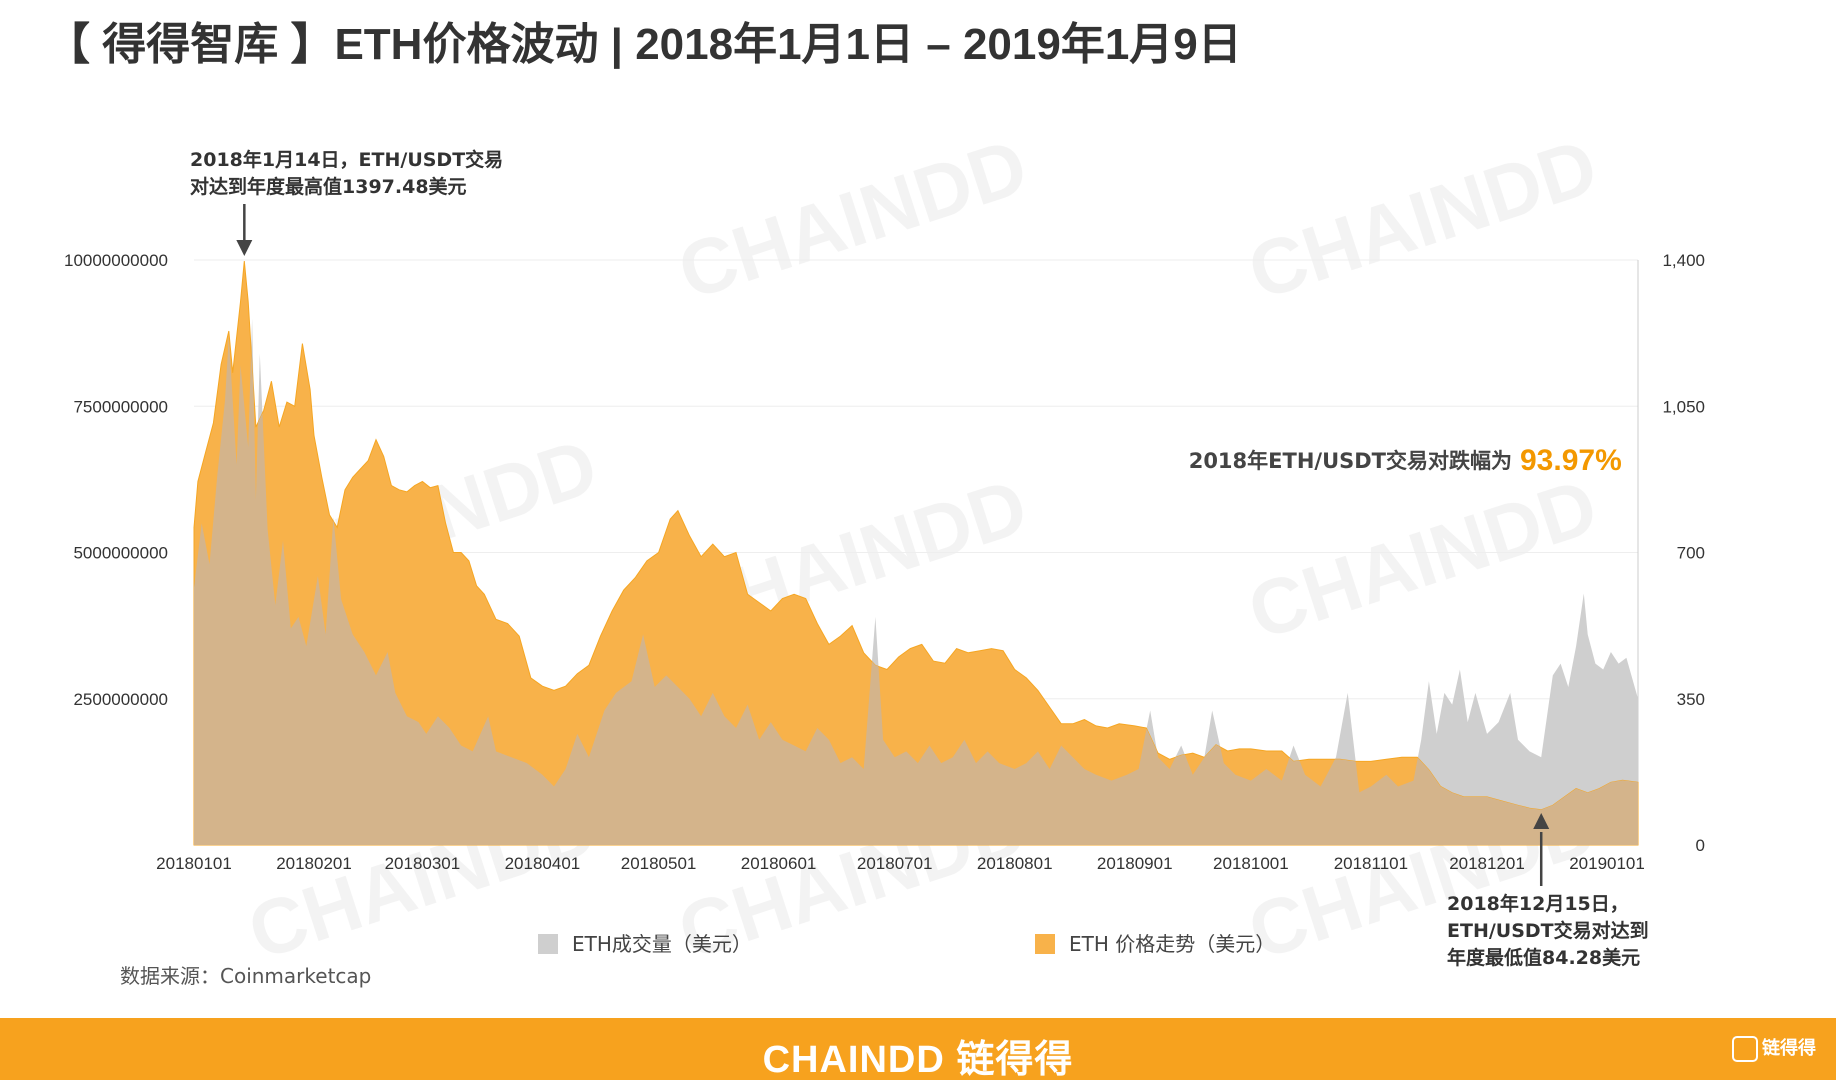  Describe the element at coordinates (1350, 461) in the screenshot. I see `drop-label: 2018年ETH/USDT交易对跌幅为` at that location.